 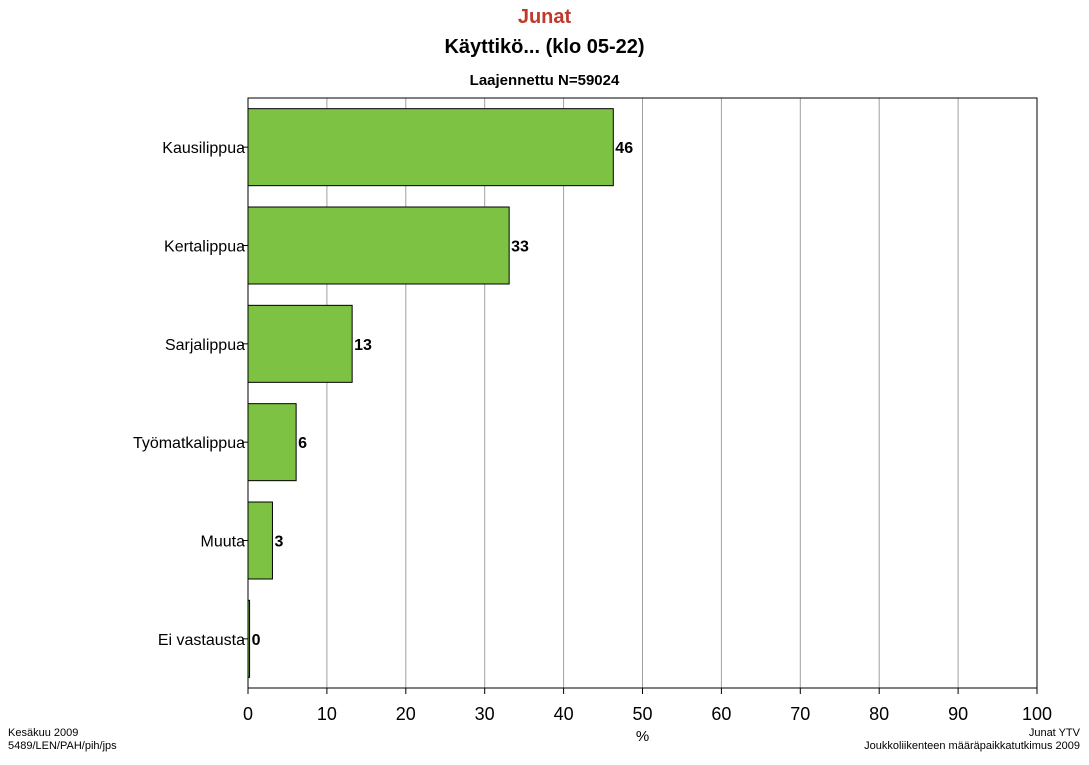 What do you see at coordinates (520, 247) in the screenshot?
I see `data-label: 33` at bounding box center [520, 247].